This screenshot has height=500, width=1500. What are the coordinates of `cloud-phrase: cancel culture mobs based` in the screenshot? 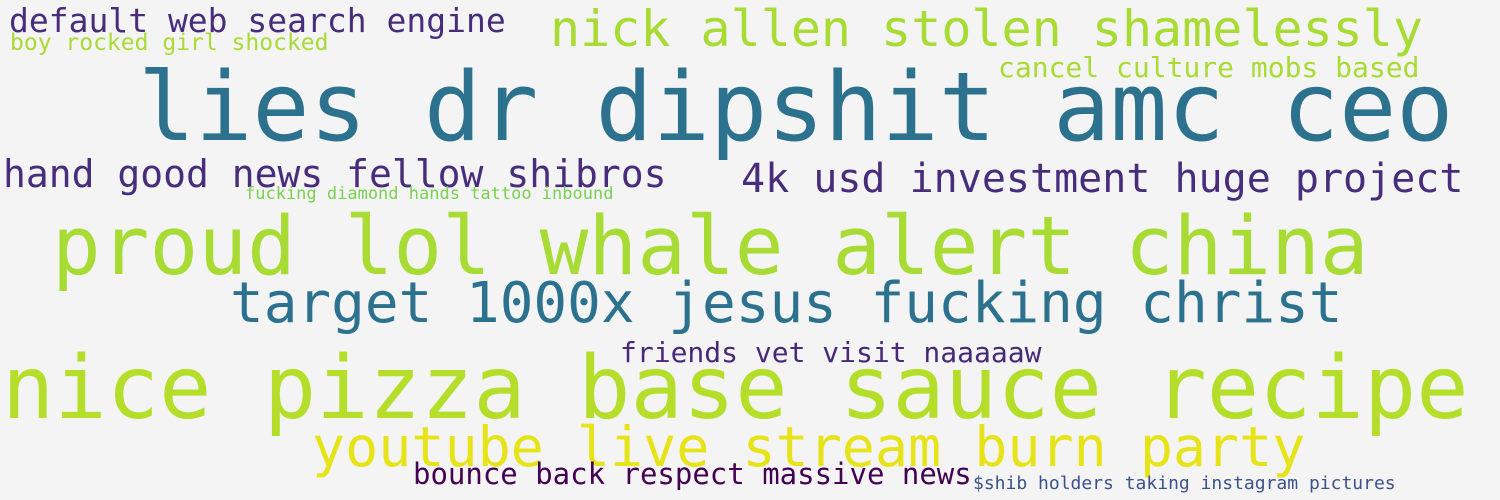 It's located at (1209, 67).